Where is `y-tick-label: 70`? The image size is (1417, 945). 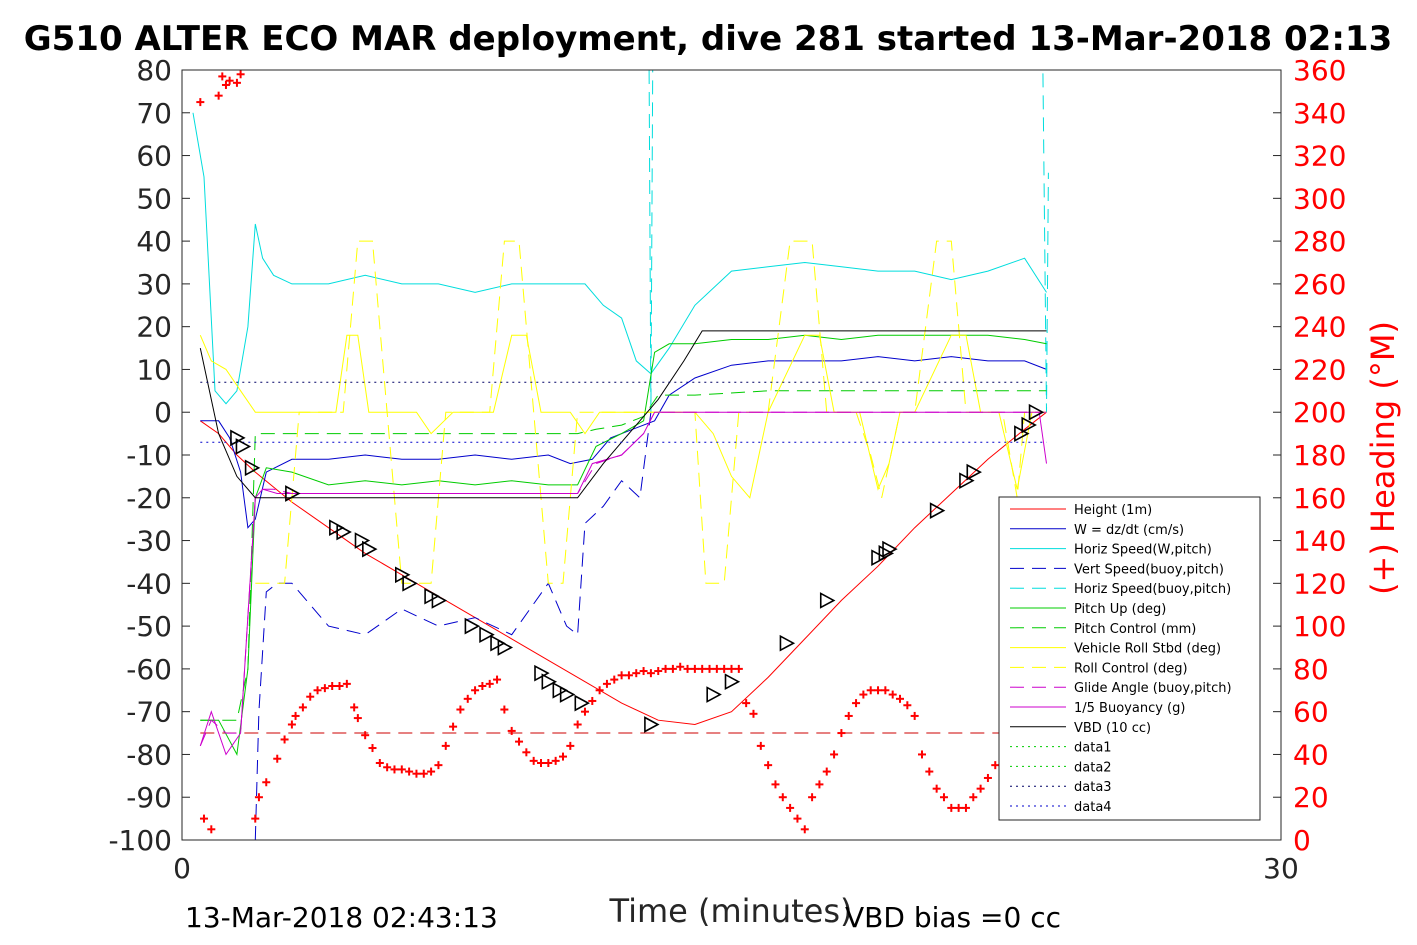 y-tick-label: 70 is located at coordinates (154, 113).